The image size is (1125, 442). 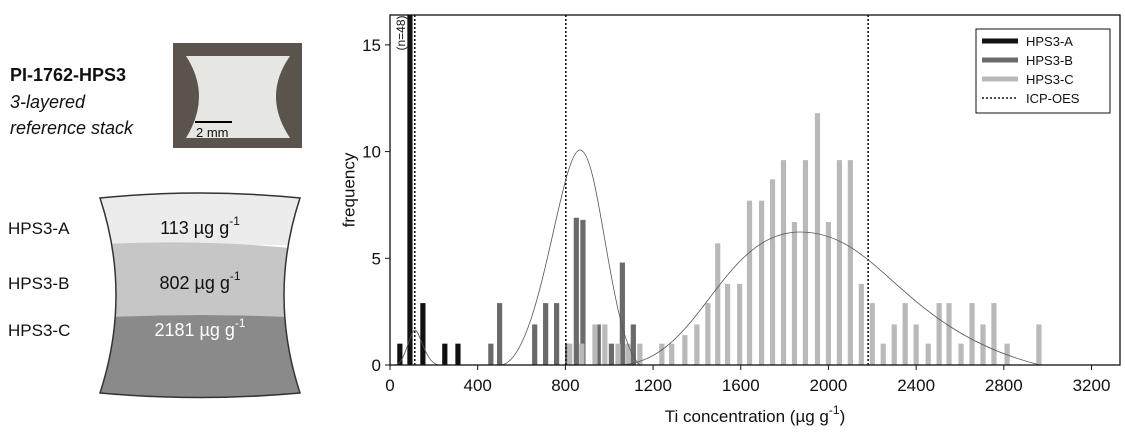 What do you see at coordinates (843, 416) in the screenshot?
I see `x-axis-label-suffix: )` at bounding box center [843, 416].